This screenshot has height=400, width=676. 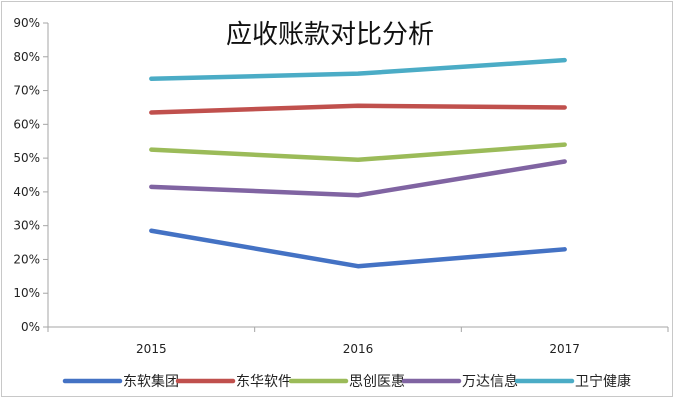 What do you see at coordinates (330, 35) in the screenshot?
I see `chart-title: 应收账款对比分析` at bounding box center [330, 35].